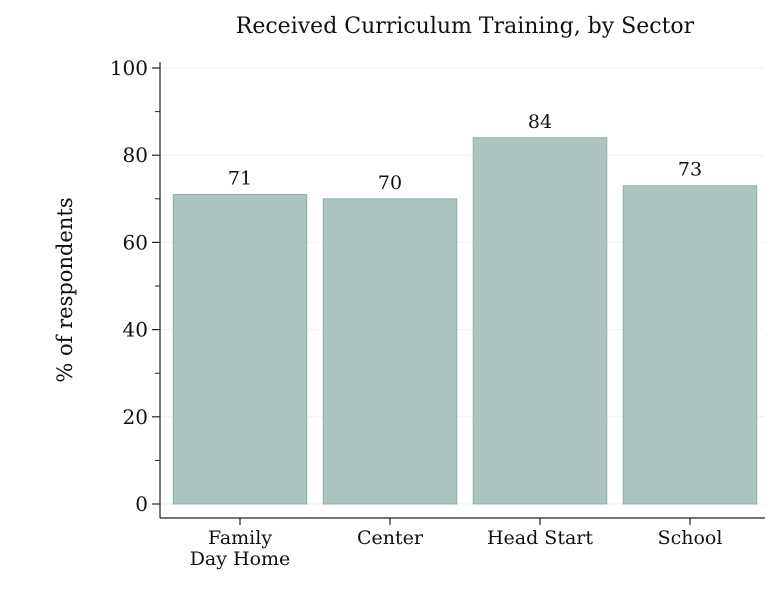  What do you see at coordinates (540, 122) in the screenshot?
I see `data-label: 84` at bounding box center [540, 122].